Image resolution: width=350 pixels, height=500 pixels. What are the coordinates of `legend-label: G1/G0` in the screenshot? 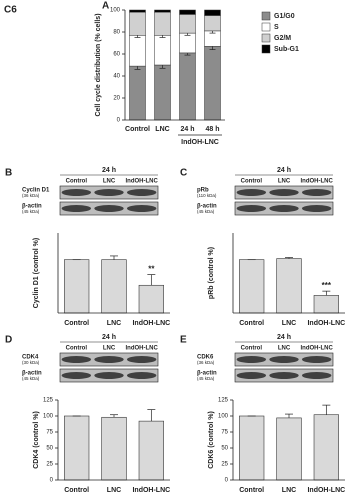 It's located at (284, 16).